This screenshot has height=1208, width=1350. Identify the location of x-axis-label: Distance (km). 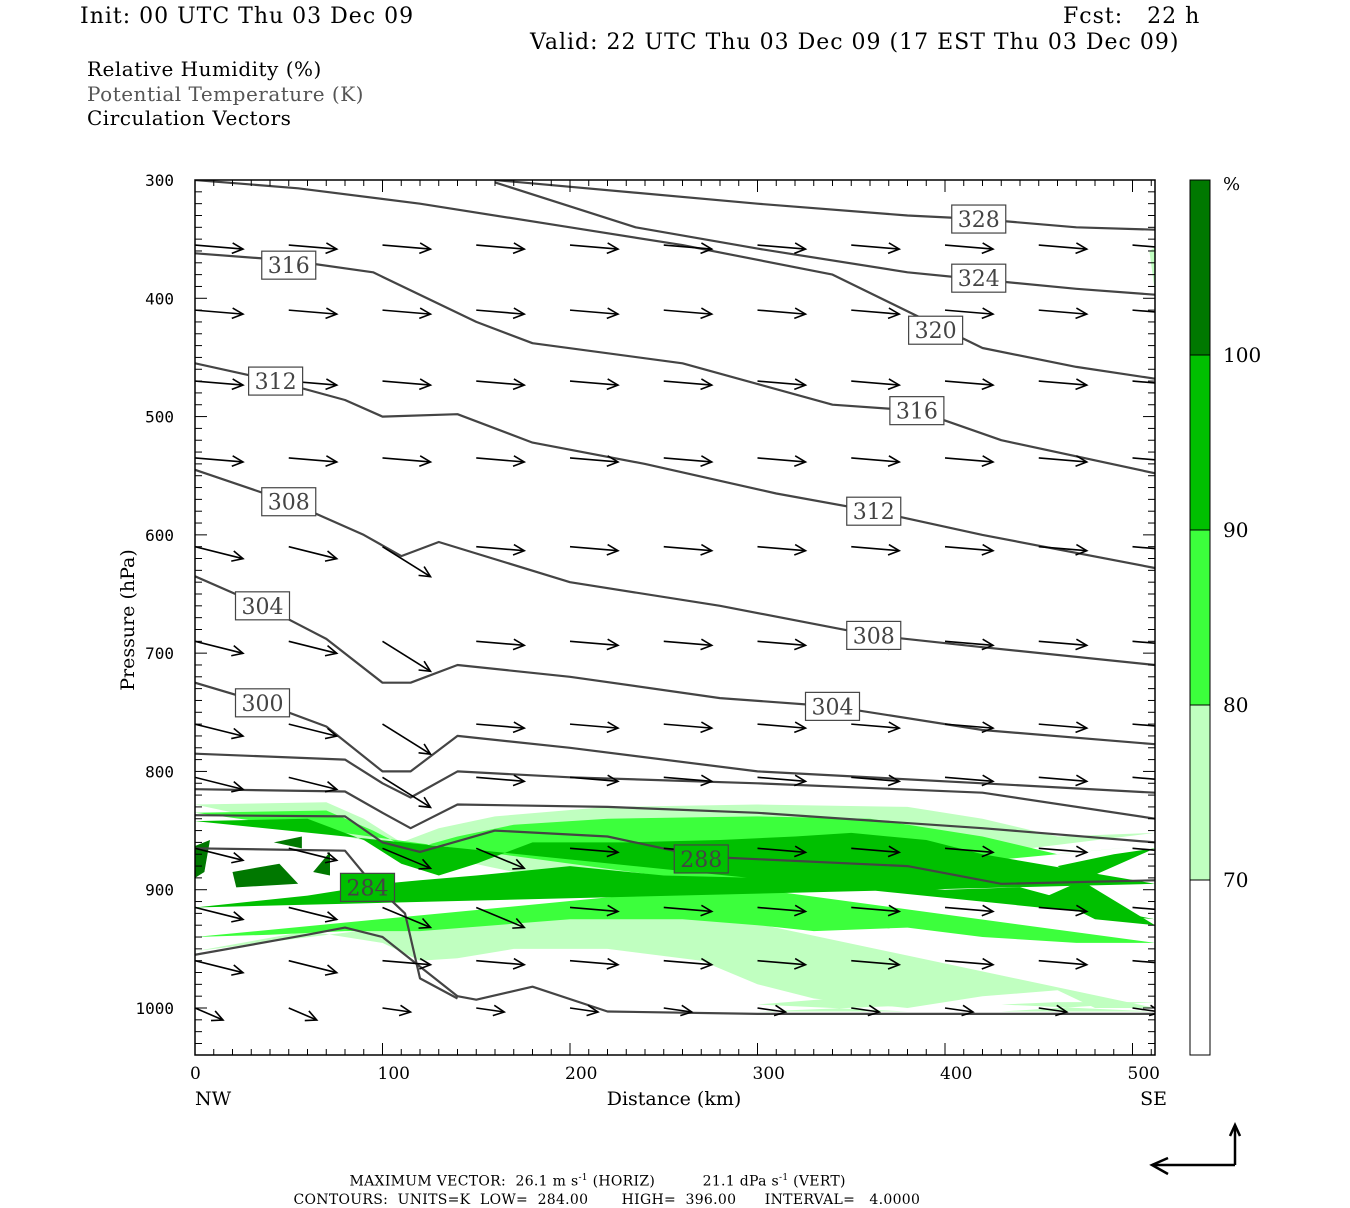
(674, 1099).